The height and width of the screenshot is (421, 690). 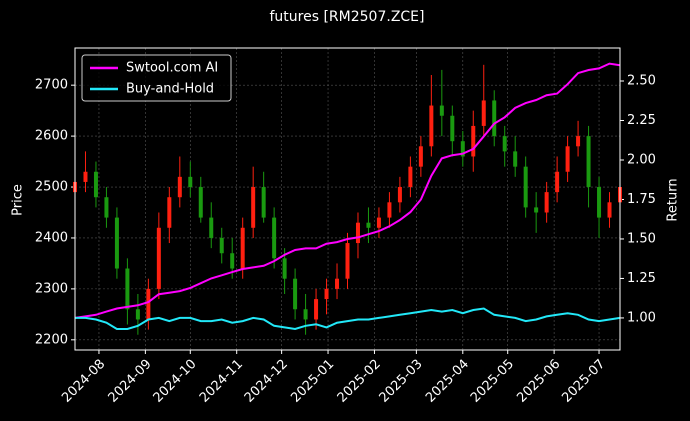 I want to click on y-axis-label: Price, so click(x=18, y=200).